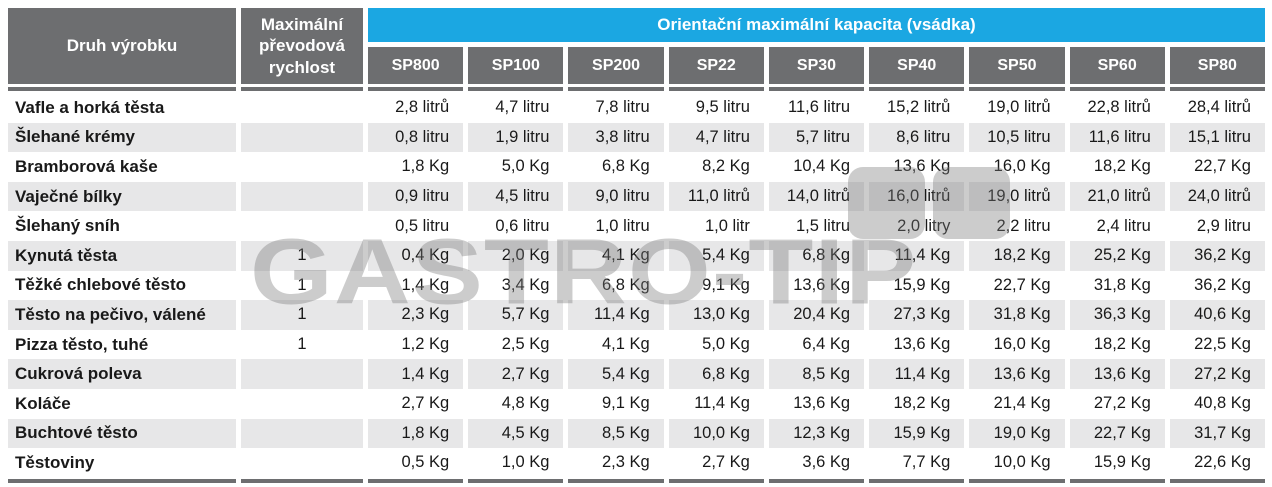  Describe the element at coordinates (1117, 226) in the screenshot. I see `capacity-value: 2,4 litru` at that location.